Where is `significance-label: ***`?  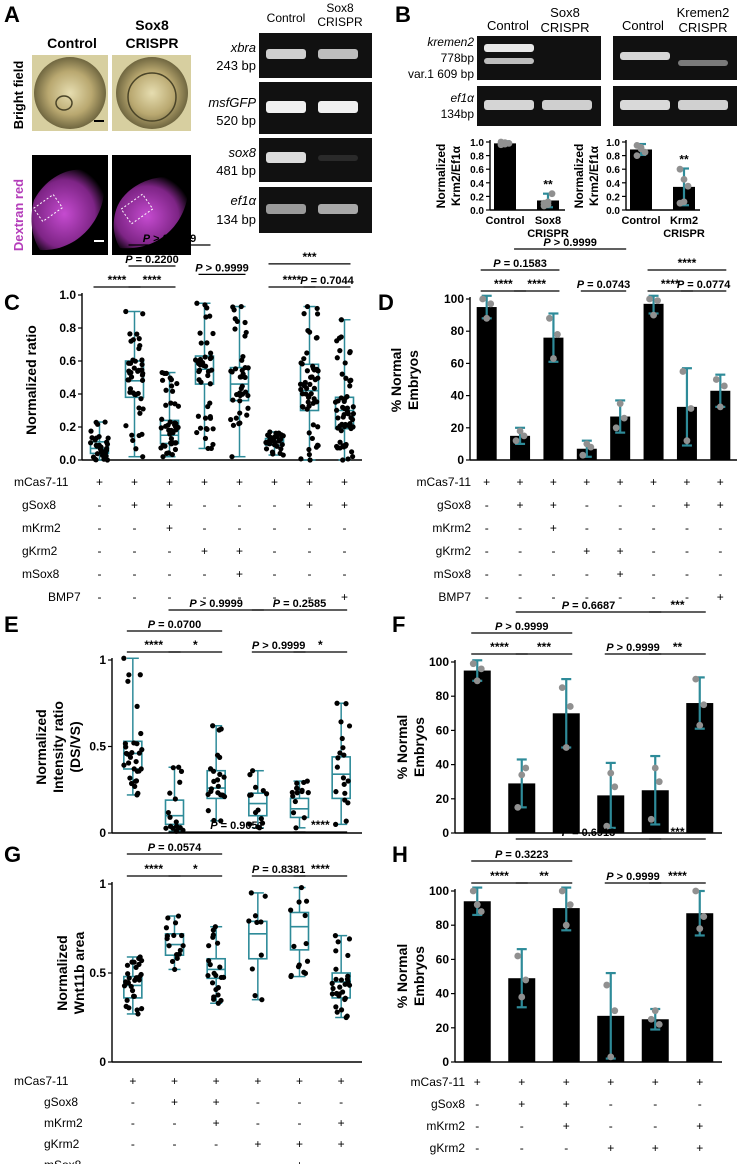 significance-label: *** is located at coordinates (677, 832).